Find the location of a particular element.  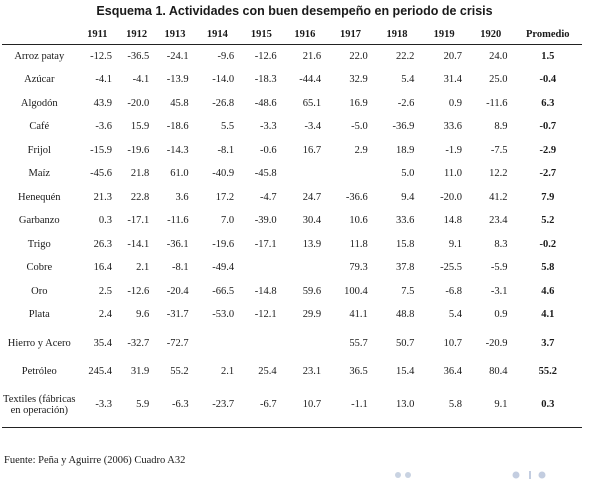

header-cell-label is located at coordinates (39, 34).